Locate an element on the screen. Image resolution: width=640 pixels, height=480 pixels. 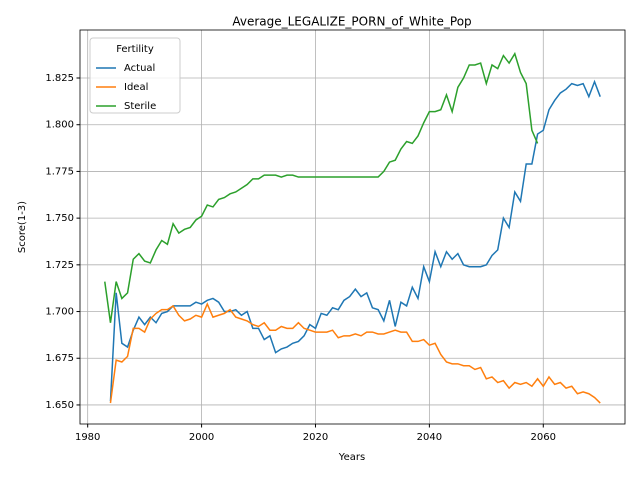
x-tick-label: 2000 is located at coordinates (201, 437).